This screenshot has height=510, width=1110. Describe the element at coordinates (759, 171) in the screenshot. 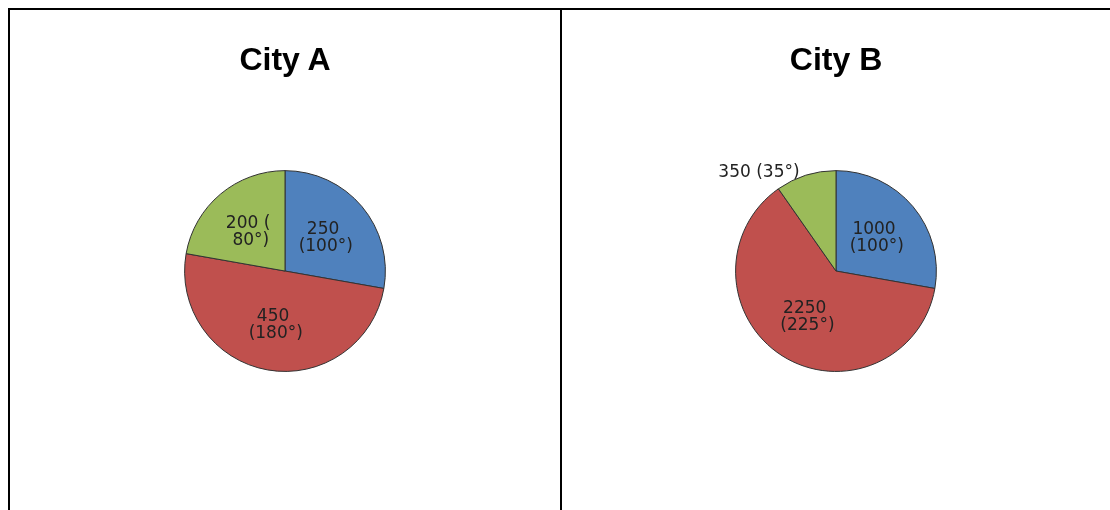

I see `data-label: 350 (35°)` at that location.